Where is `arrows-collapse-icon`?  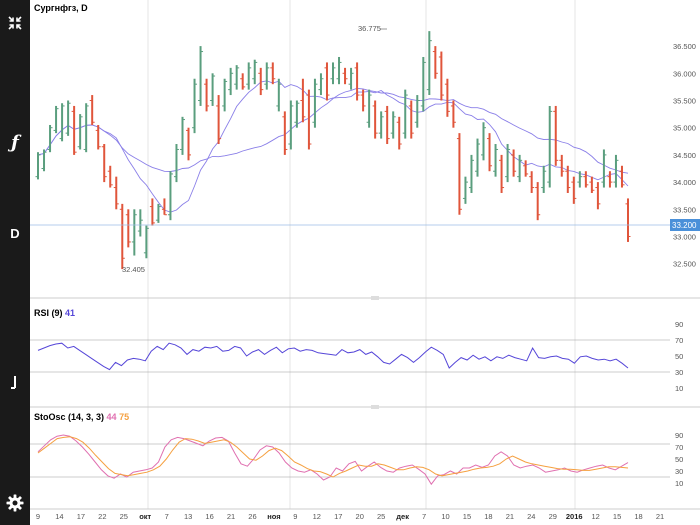
arrows-collapse-icon is located at coordinates (15, 23).